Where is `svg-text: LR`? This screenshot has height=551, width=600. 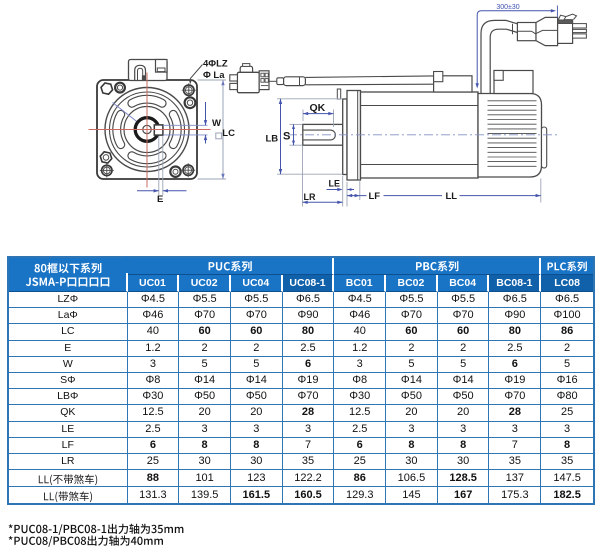 svg-text: LR is located at coordinates (310, 197).